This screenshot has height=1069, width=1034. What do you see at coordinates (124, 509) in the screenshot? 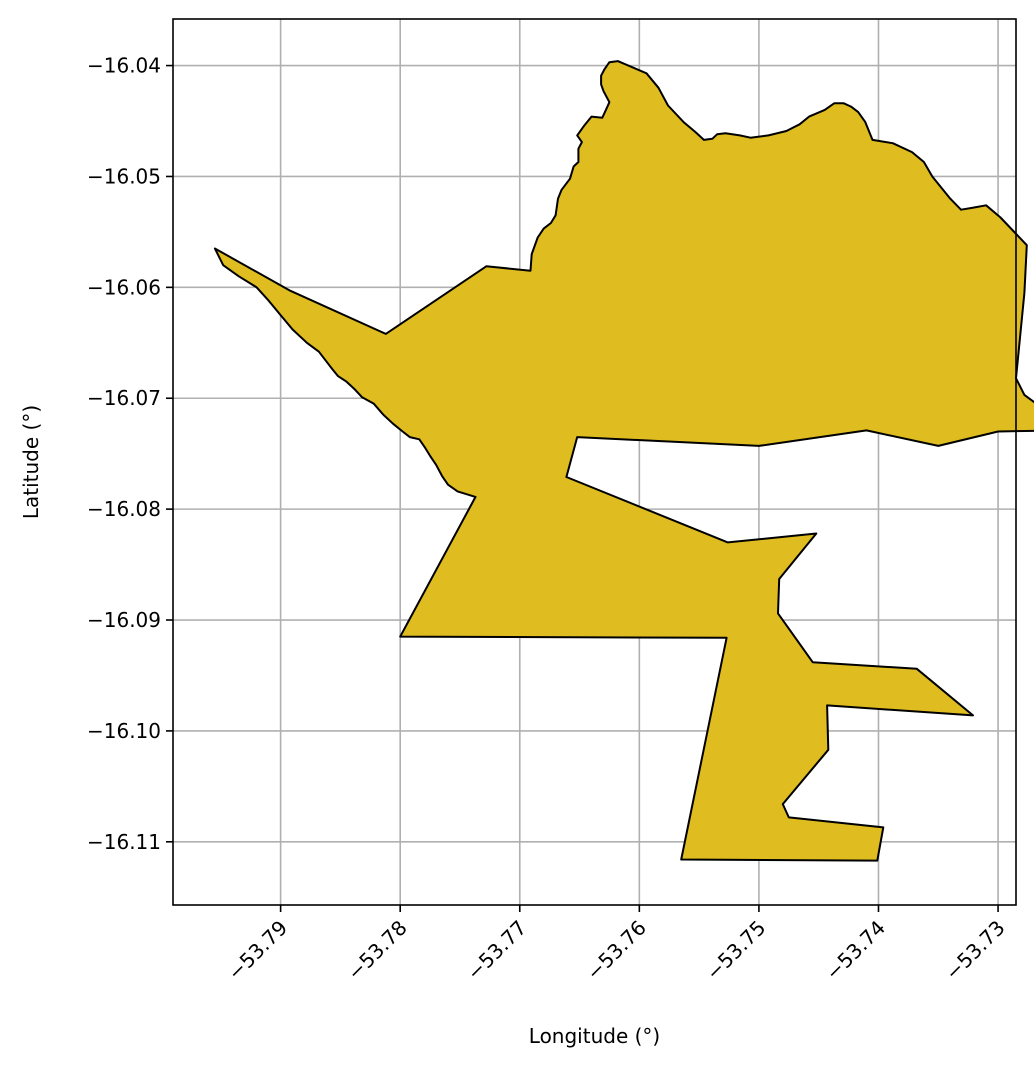
I see `y-tick-label-4: −16.08` at bounding box center [124, 509].